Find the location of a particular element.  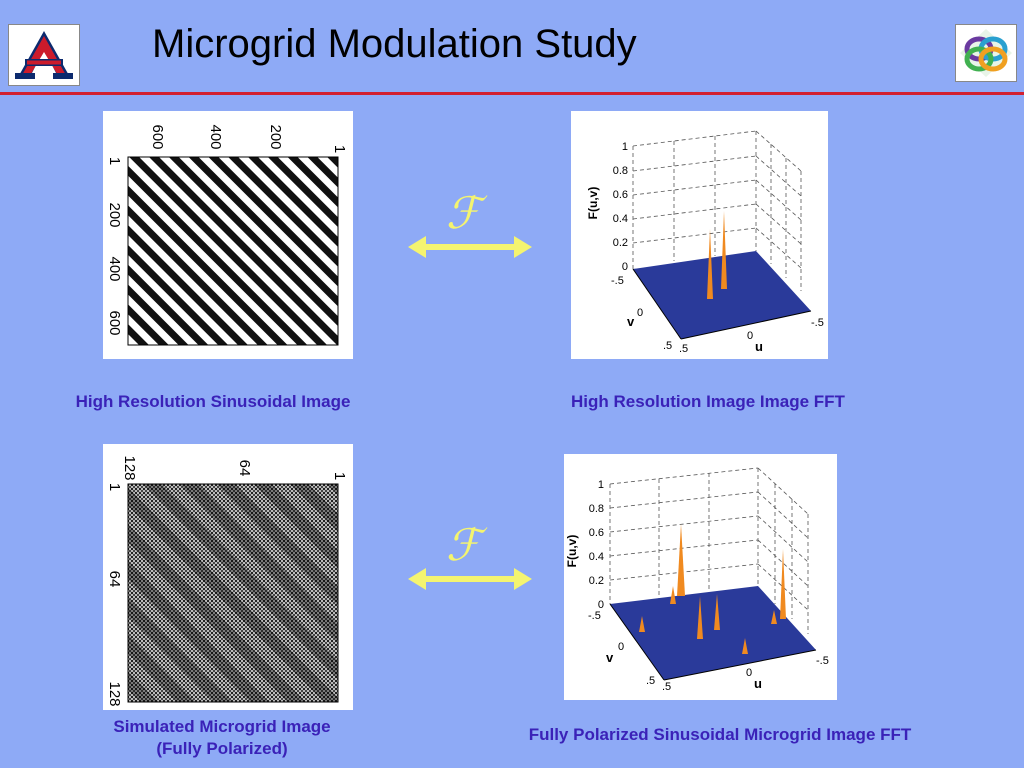

caption-sinusoidal-image: High Resolution Sinusoidal Image is located at coordinates (213, 401).